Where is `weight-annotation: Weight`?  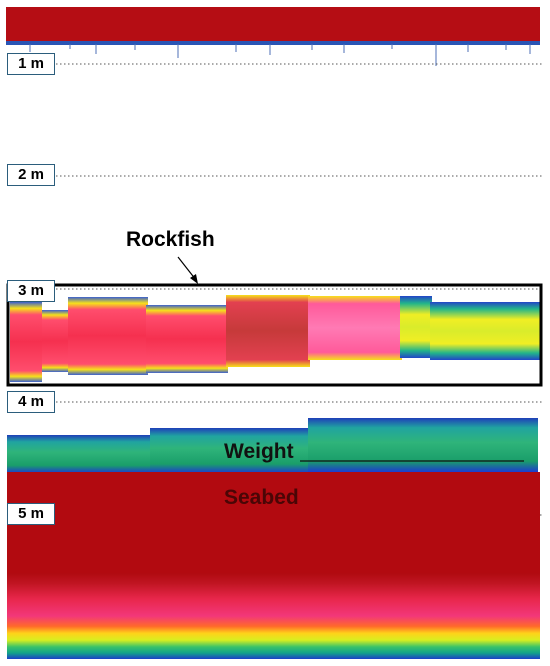 weight-annotation: Weight is located at coordinates (259, 451).